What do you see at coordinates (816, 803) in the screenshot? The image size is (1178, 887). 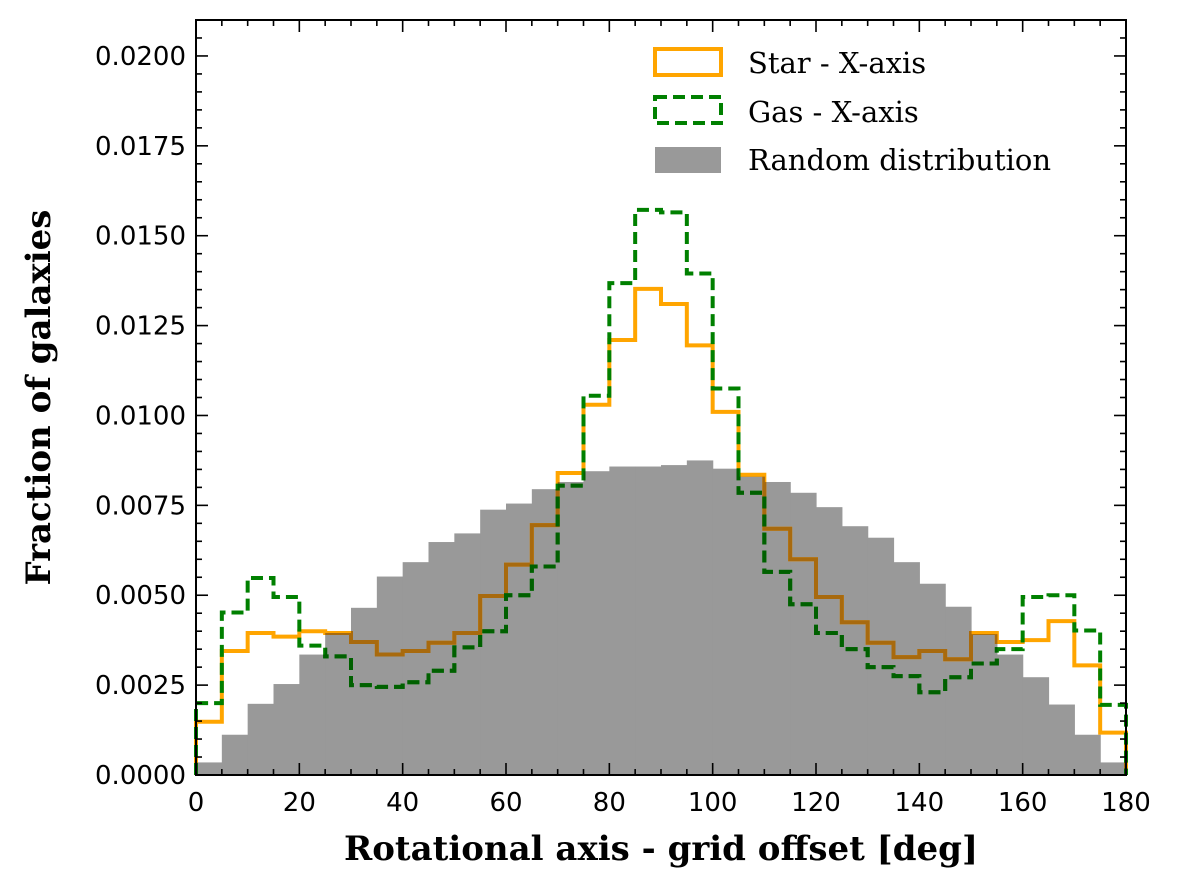 I see `x-tick-label: 120` at bounding box center [816, 803].